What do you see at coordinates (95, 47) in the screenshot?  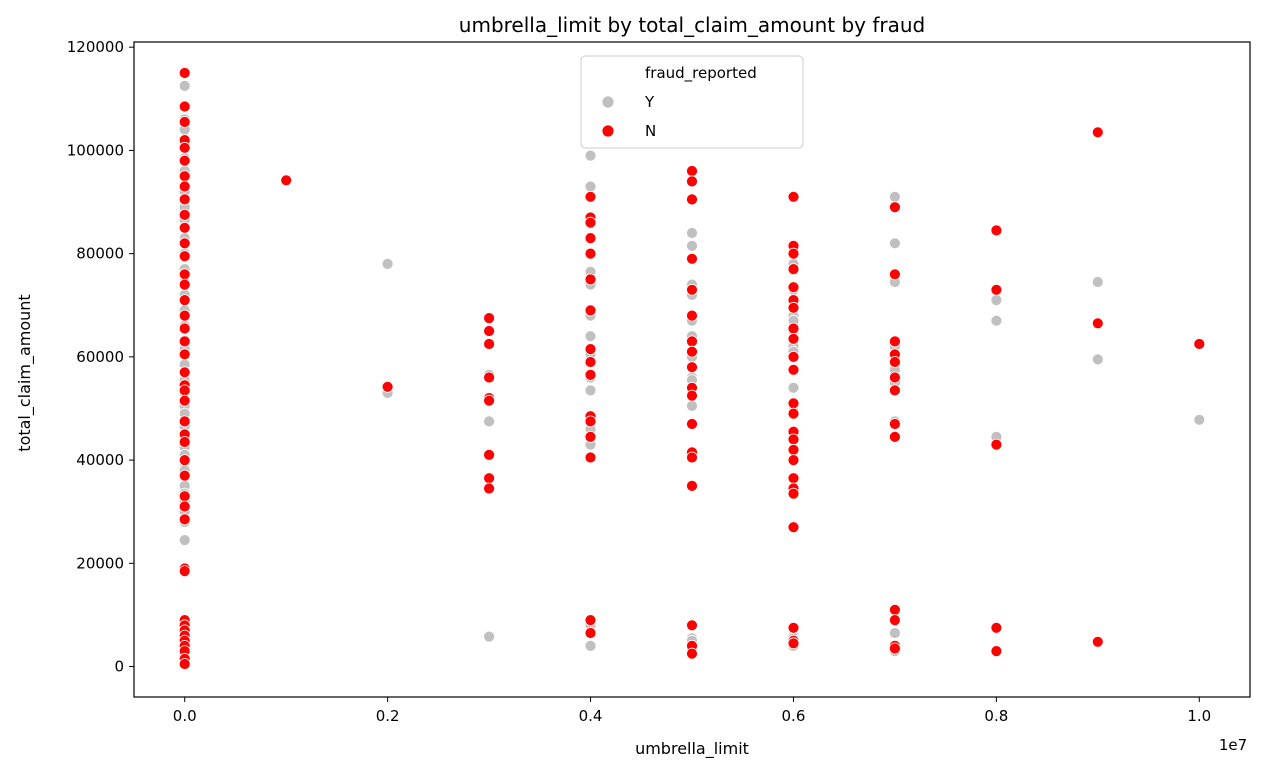 I see `y-tick-label: 120000` at bounding box center [95, 47].